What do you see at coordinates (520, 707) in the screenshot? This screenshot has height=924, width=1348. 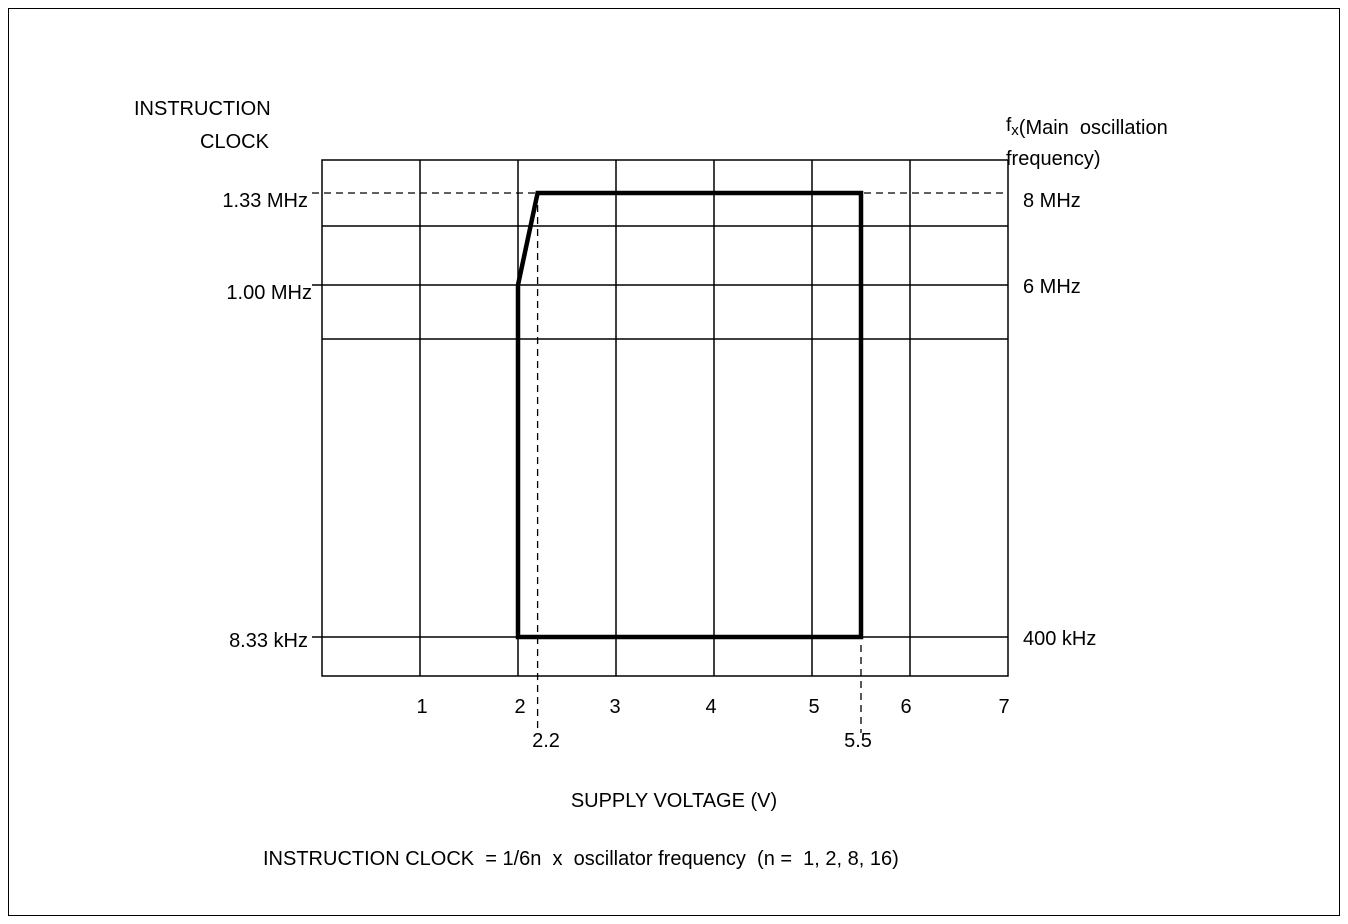 I see `x-tick-label: 2` at bounding box center [520, 707].